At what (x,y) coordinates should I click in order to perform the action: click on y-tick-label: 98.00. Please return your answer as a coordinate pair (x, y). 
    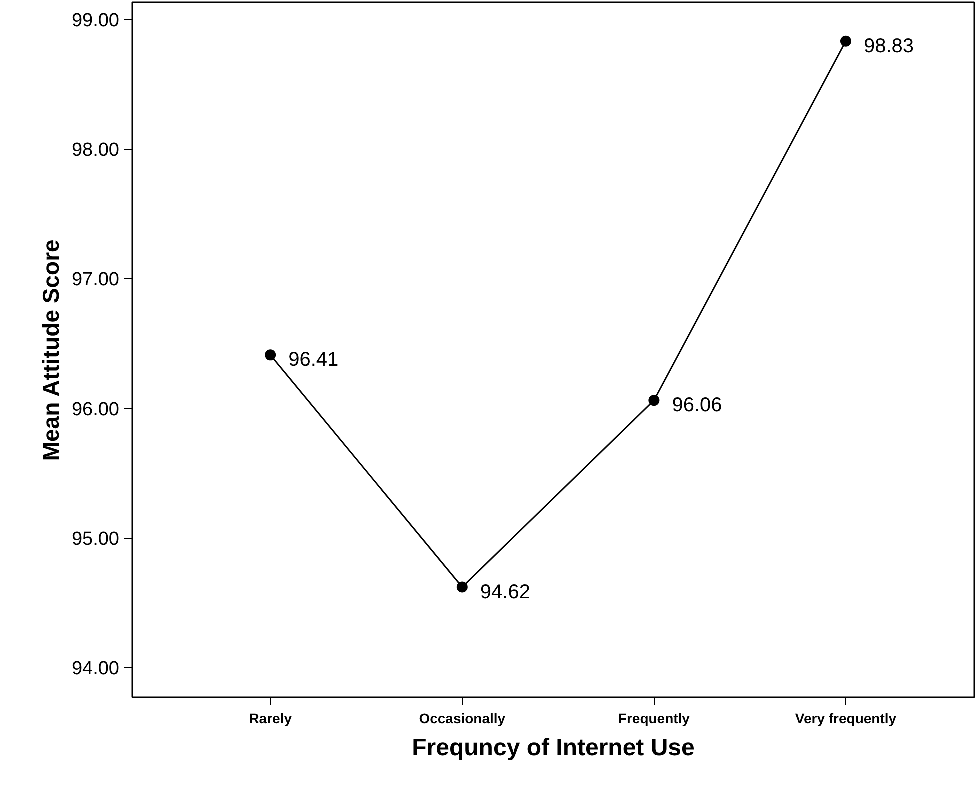
    Looking at the image, I should click on (96, 151).